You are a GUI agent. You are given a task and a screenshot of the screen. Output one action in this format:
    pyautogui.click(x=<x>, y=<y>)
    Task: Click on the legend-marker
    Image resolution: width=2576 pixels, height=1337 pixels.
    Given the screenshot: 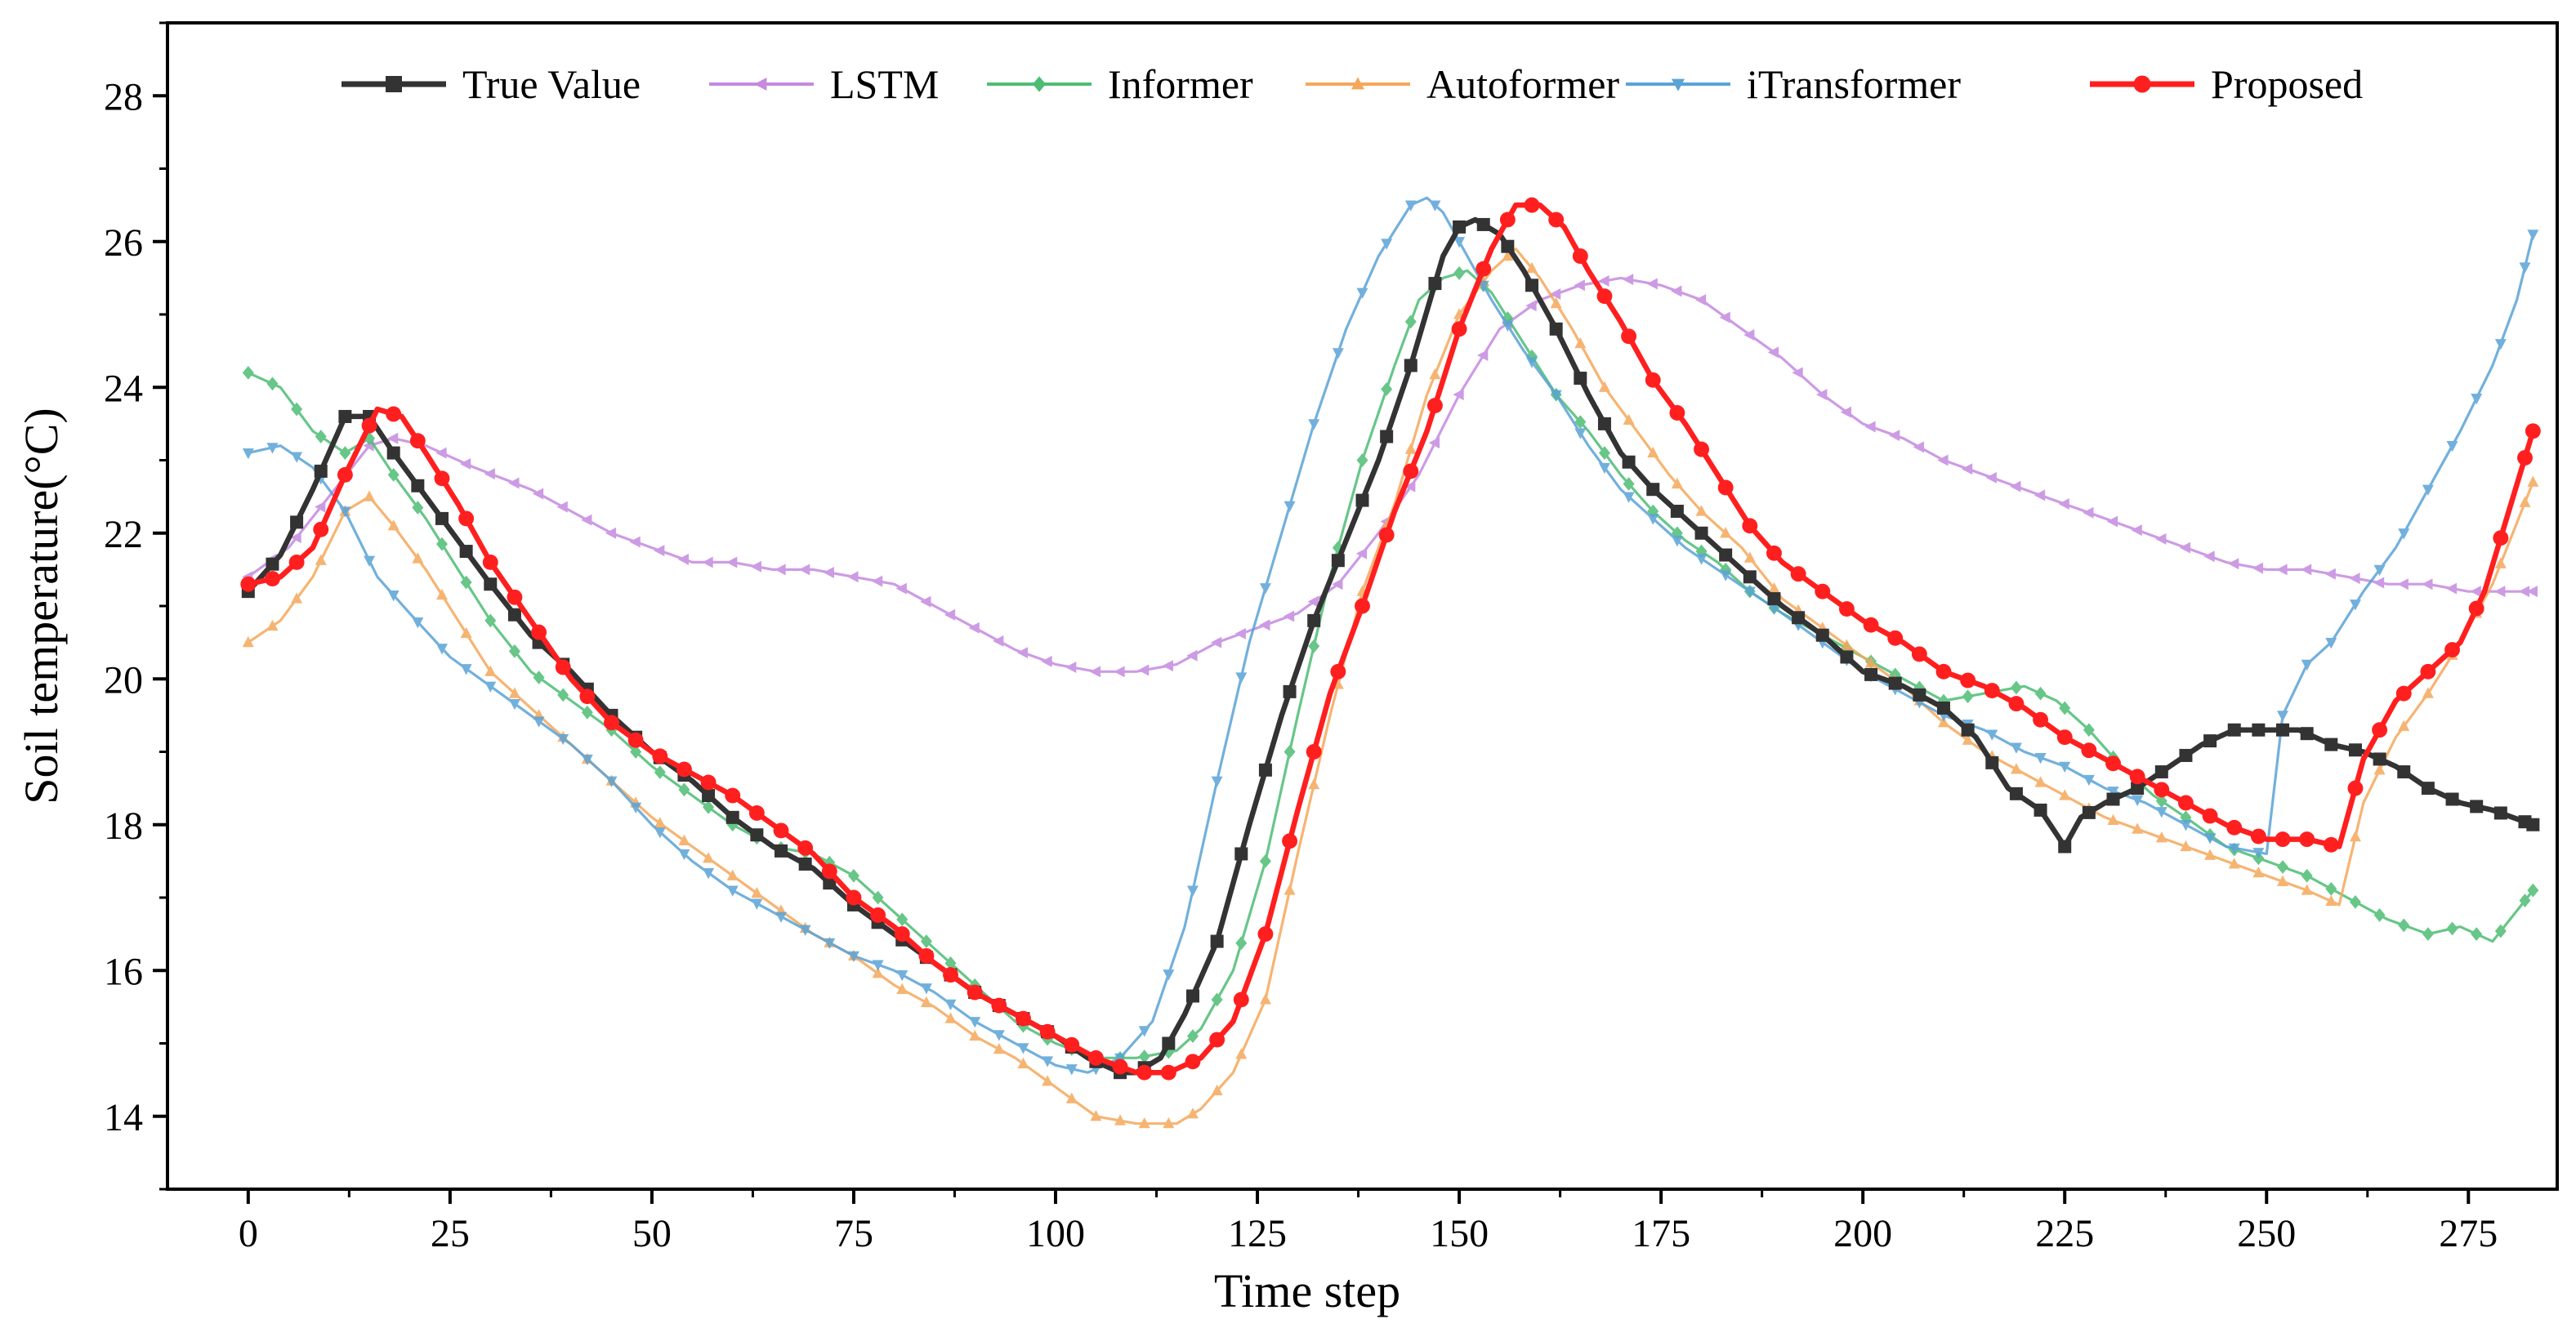 What is the action you would take?
    pyautogui.click(x=761, y=84)
    